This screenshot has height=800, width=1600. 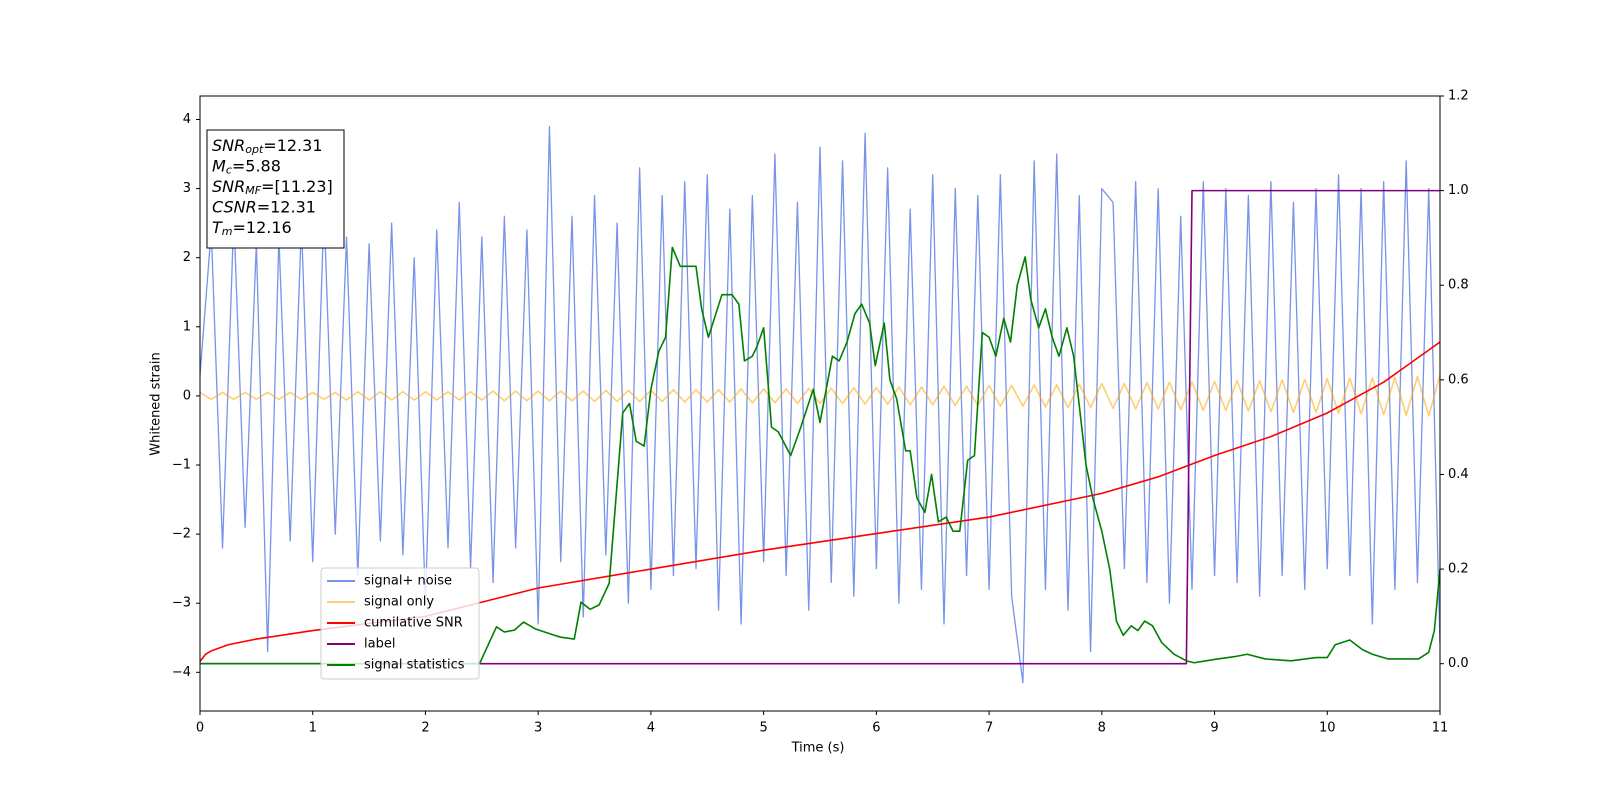 I want to click on annotation-text: Tm=12.16, so click(x=252, y=228).